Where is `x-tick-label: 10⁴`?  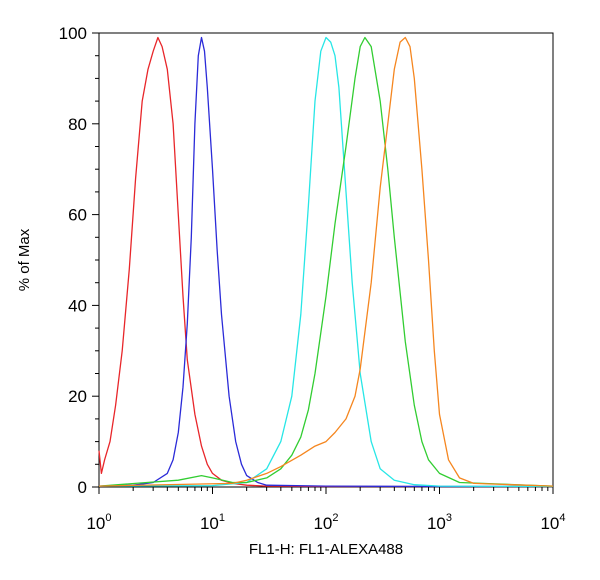
x-tick-label: 10⁴ is located at coordinates (552, 522).